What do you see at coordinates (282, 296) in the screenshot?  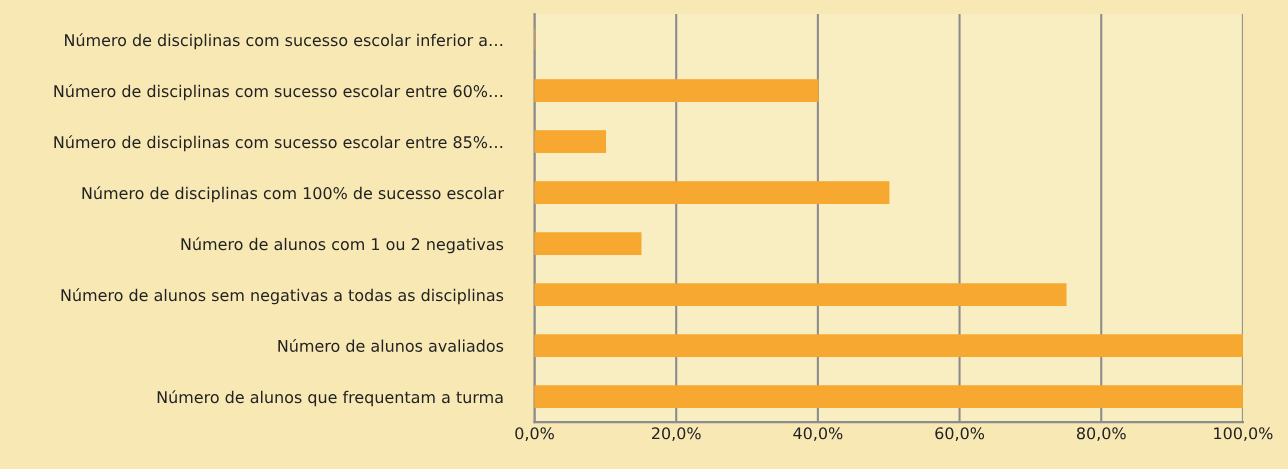 I see `y-tick-label: Número de alunos sem negativas a todas as disciplinas` at bounding box center [282, 296].